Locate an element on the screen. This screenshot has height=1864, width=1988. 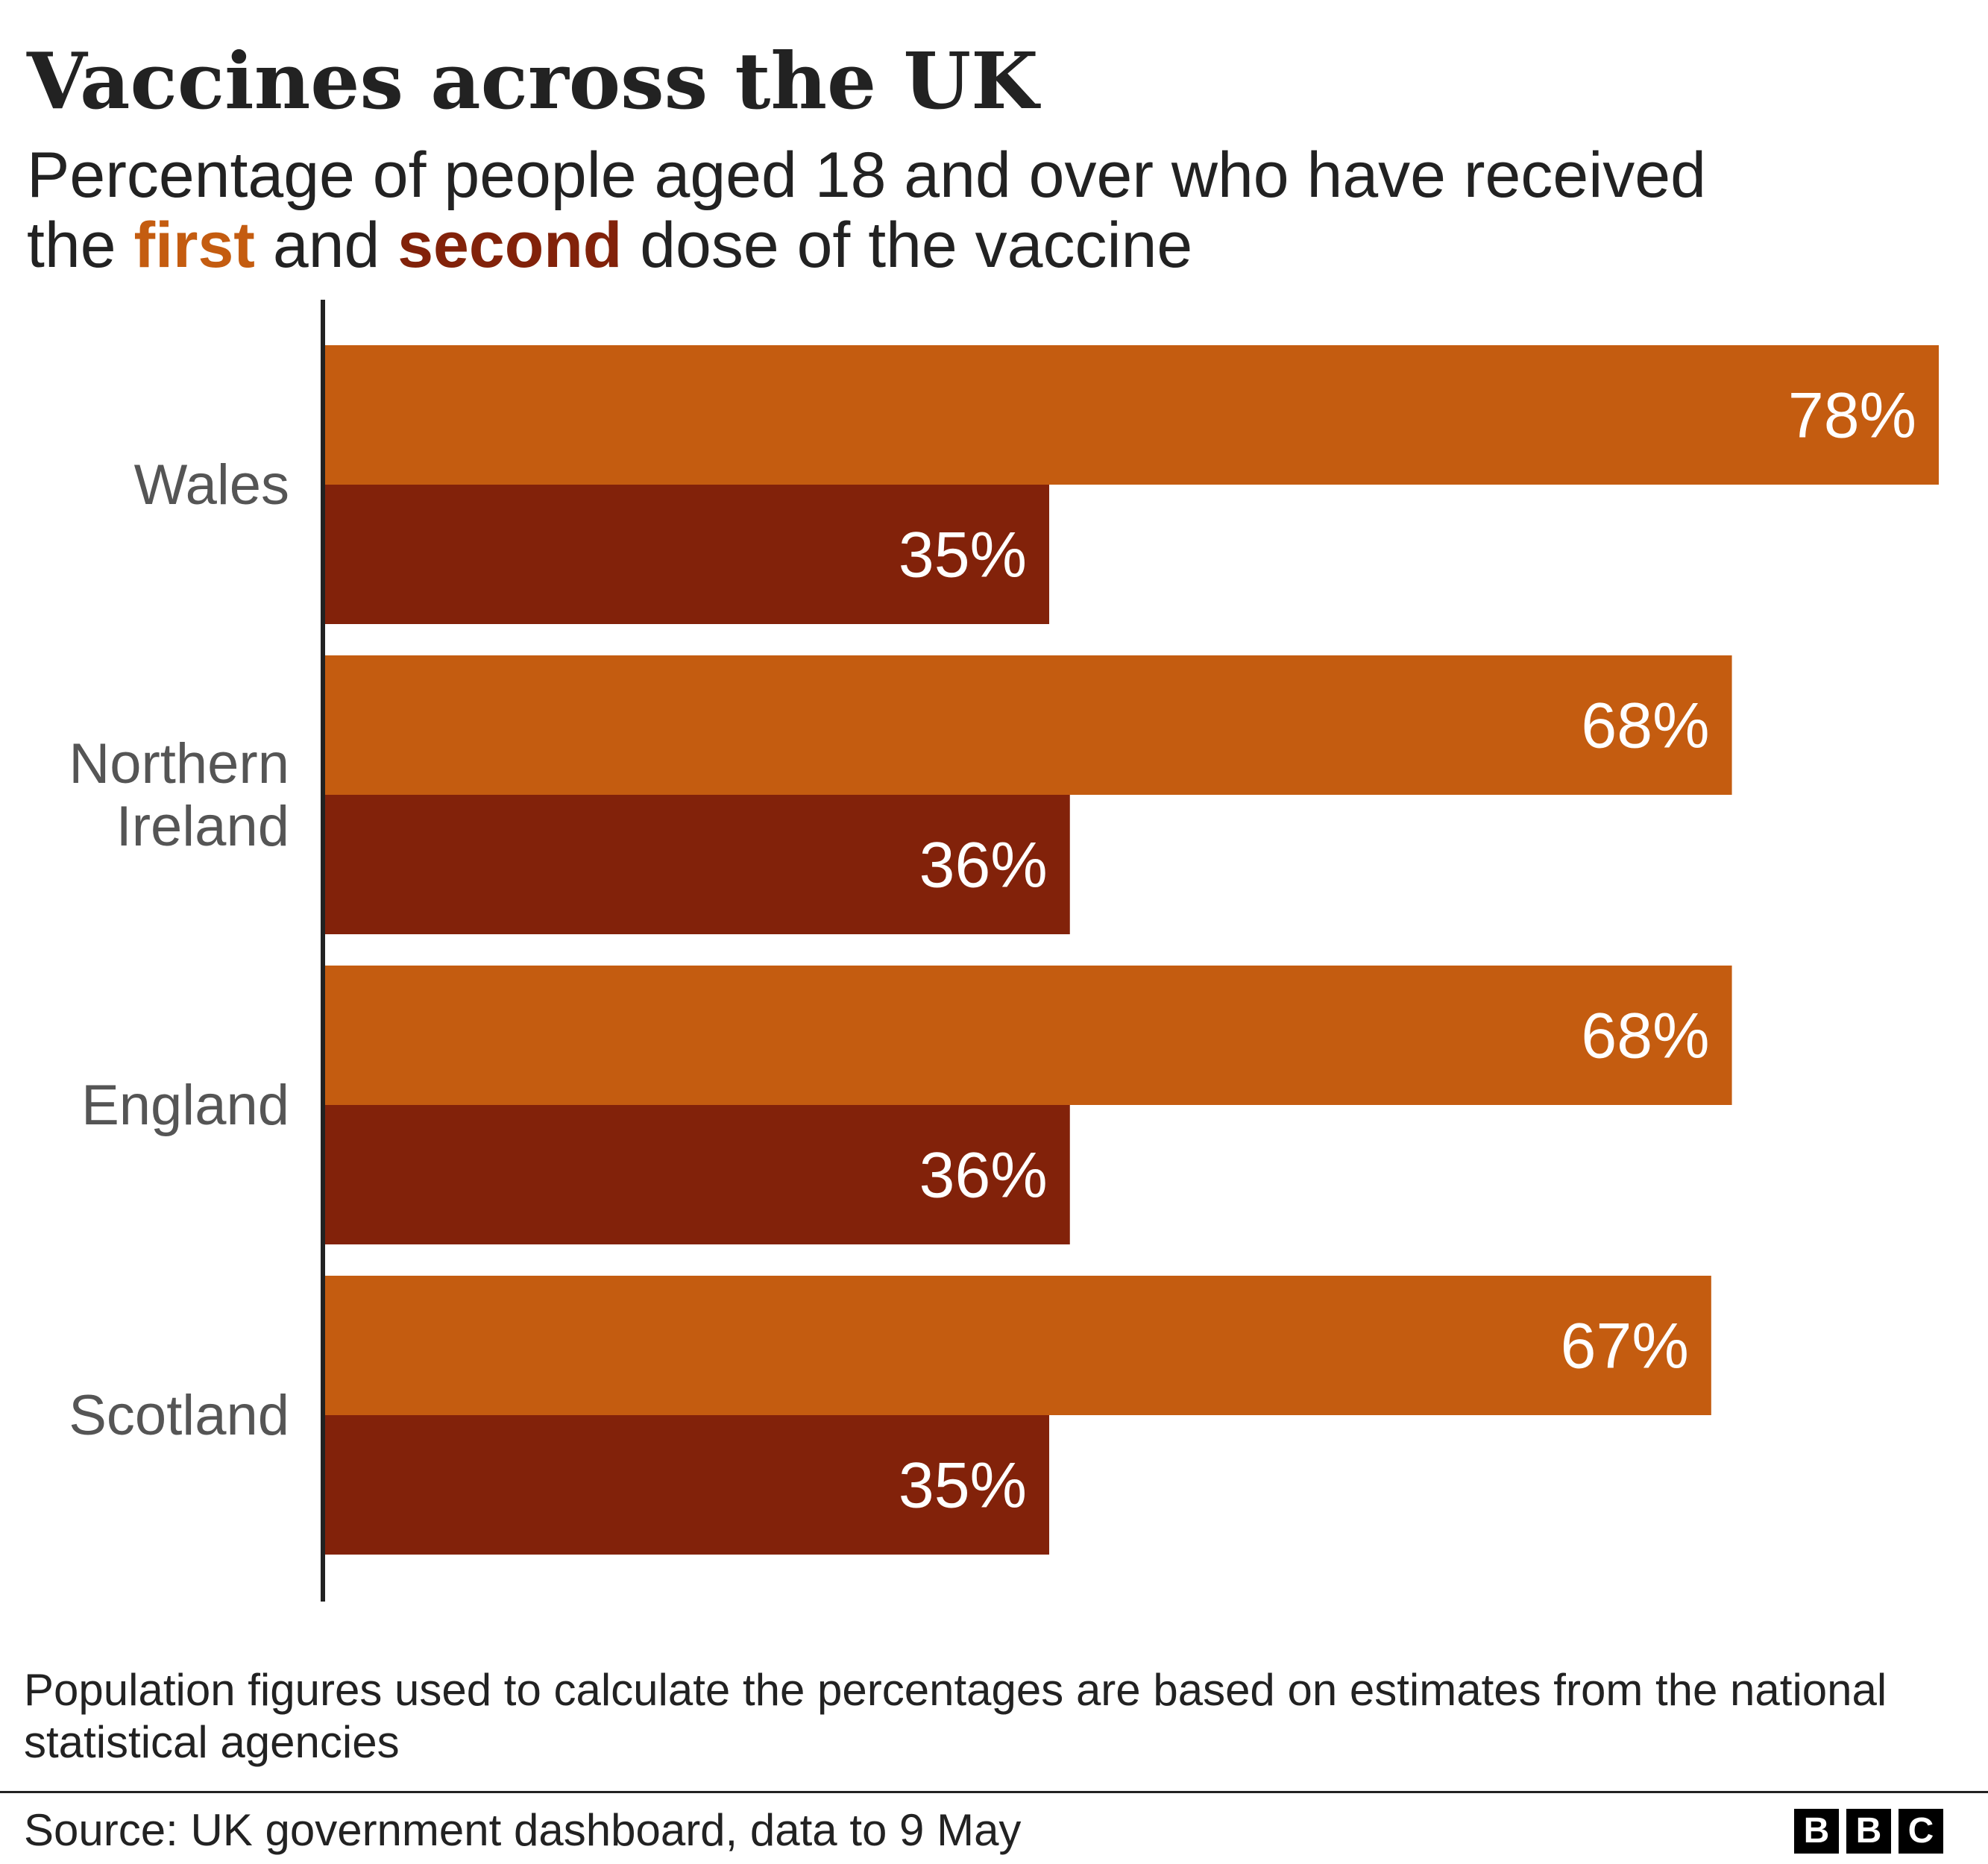
category-label: England is located at coordinates (185, 1105).